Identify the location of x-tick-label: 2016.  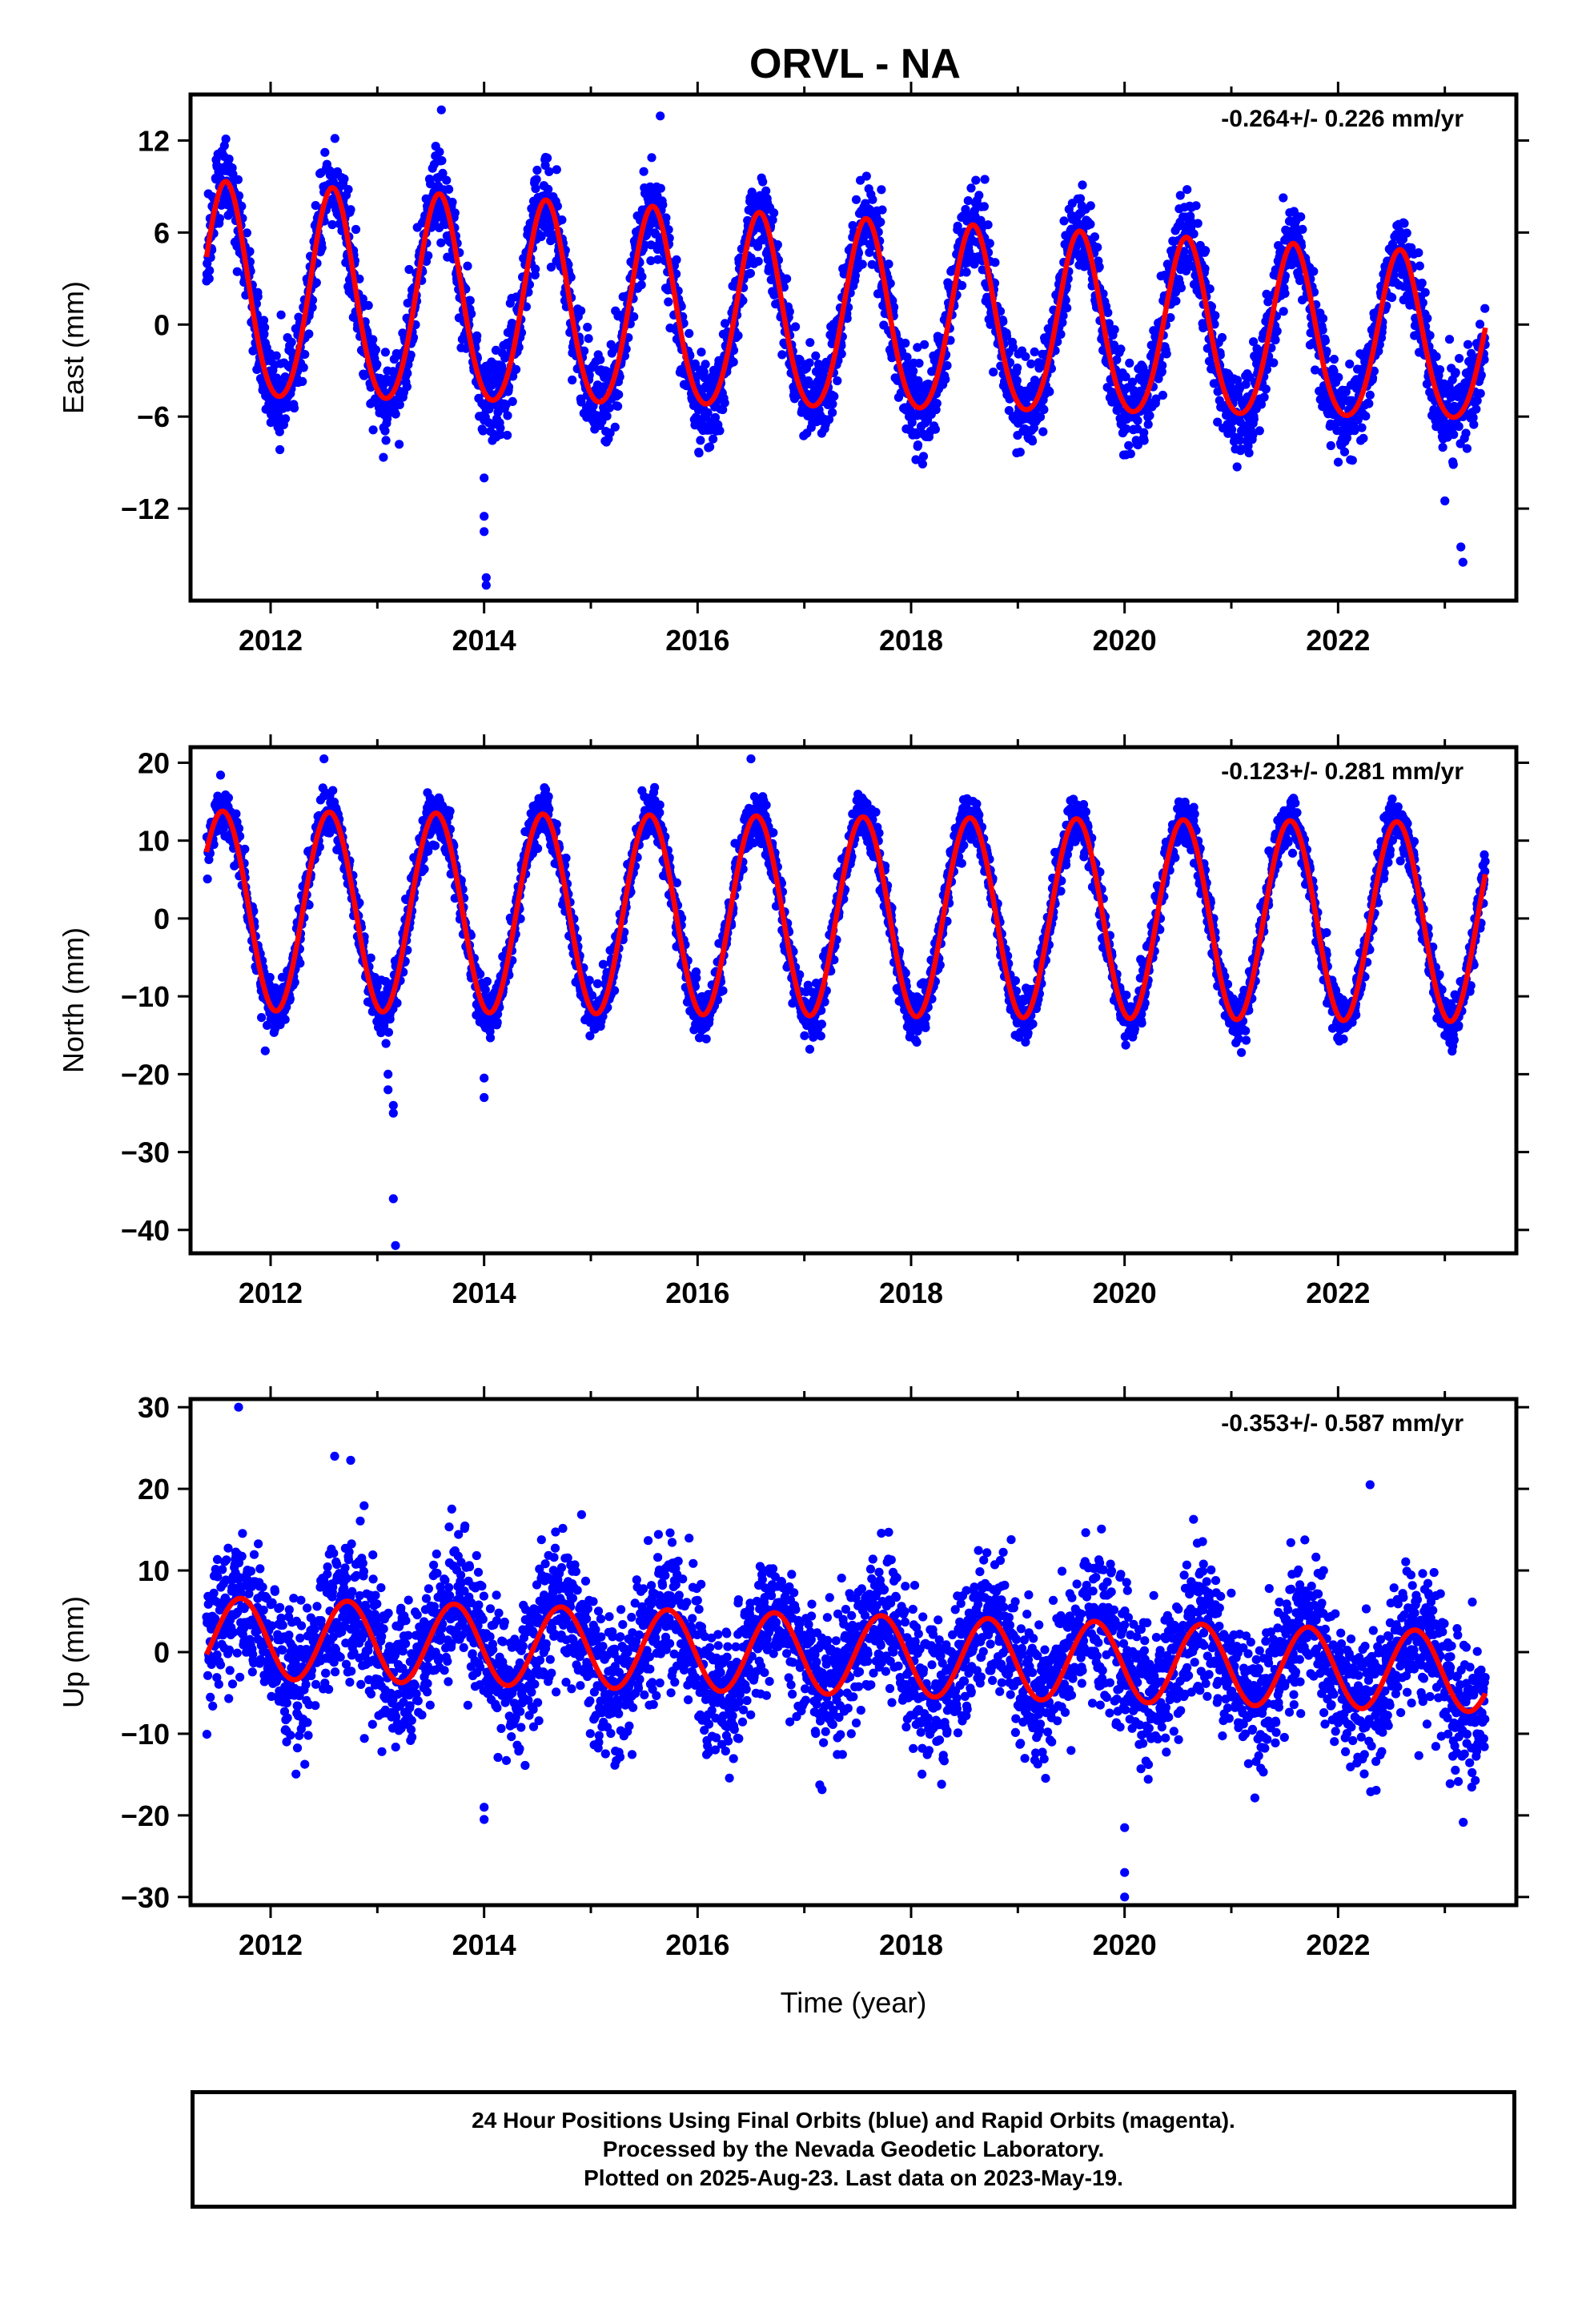
(697, 640).